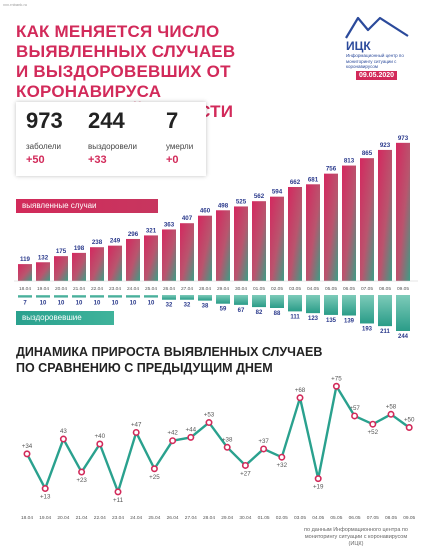 Image resolution: width=430 pixels, height=554 pixels. Describe the element at coordinates (115, 241) in the screenshot. I see `cases-value-label: 249` at that location.